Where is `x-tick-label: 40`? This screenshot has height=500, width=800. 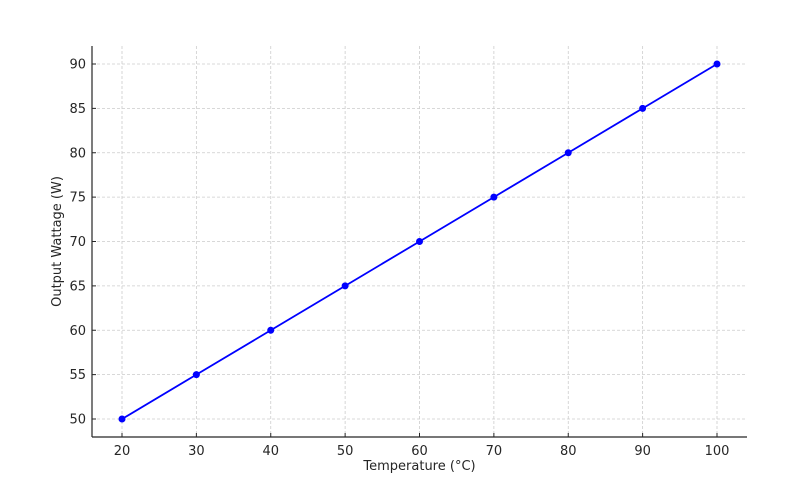 x-tick-label: 40 is located at coordinates (270, 451).